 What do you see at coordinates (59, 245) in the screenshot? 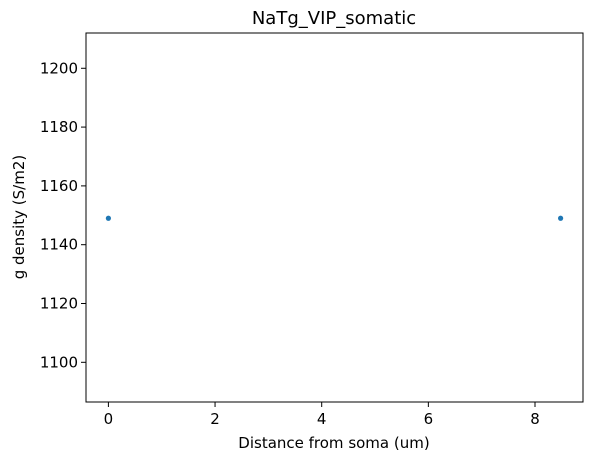
I see `y-tick-label: 1140` at bounding box center [59, 245].